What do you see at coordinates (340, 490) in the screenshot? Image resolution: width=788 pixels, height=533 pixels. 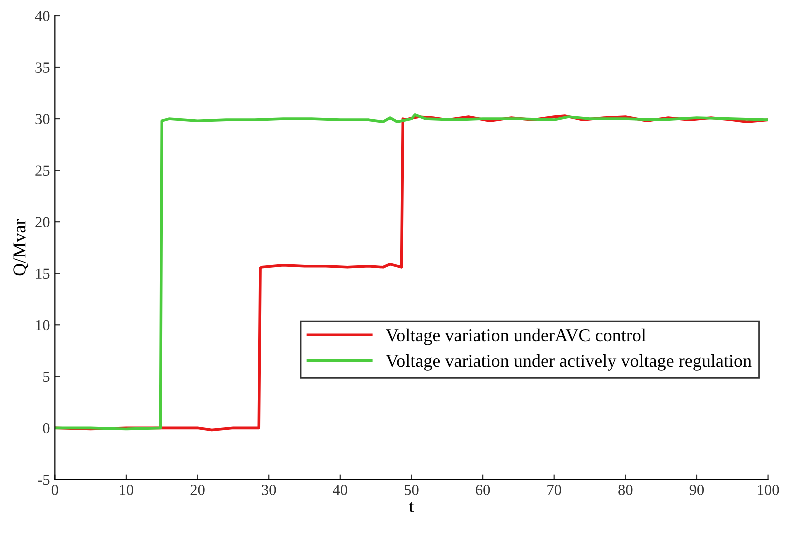 I see `x-tick-label: 40` at bounding box center [340, 490].